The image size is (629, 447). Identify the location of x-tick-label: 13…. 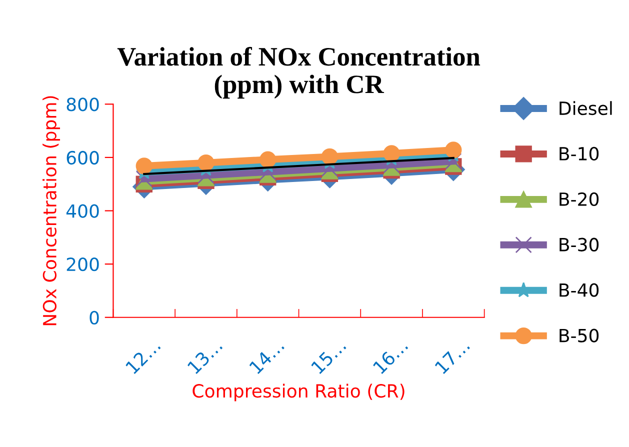
(204, 356).